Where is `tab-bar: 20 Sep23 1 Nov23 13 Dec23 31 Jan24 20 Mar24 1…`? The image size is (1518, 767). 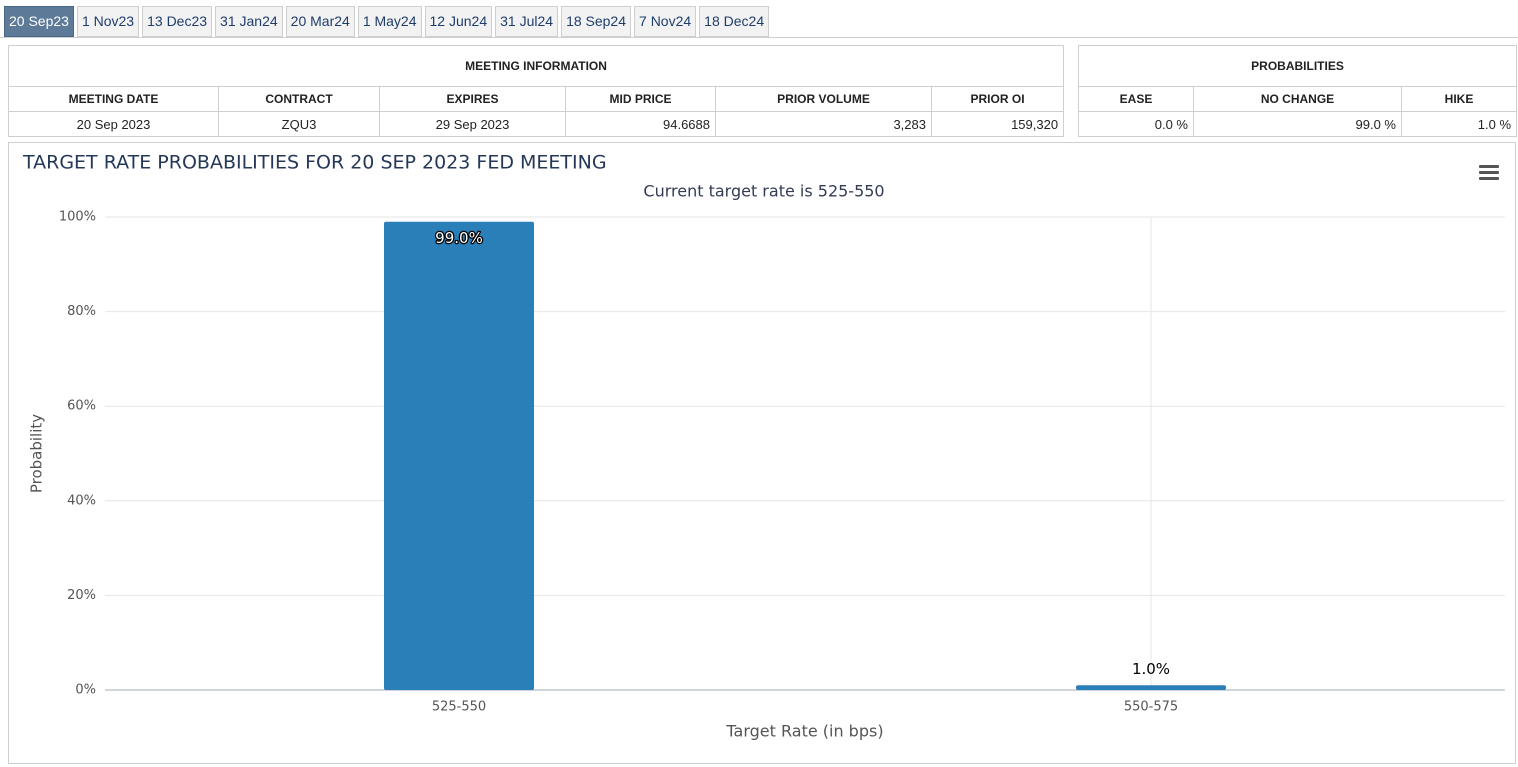
tab-bar: 20 Sep23 1 Nov23 13 Dec23 31 Jan24 20 Mar24 1… is located at coordinates (387, 21).